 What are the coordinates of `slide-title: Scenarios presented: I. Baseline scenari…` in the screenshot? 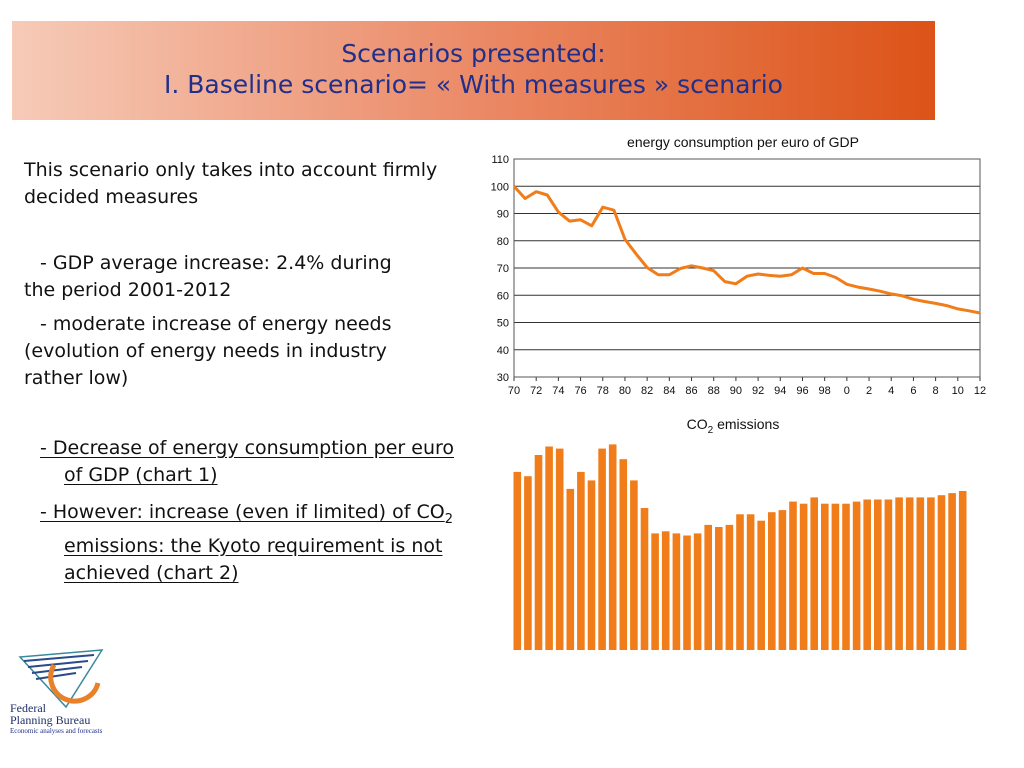 It's located at (473, 69).